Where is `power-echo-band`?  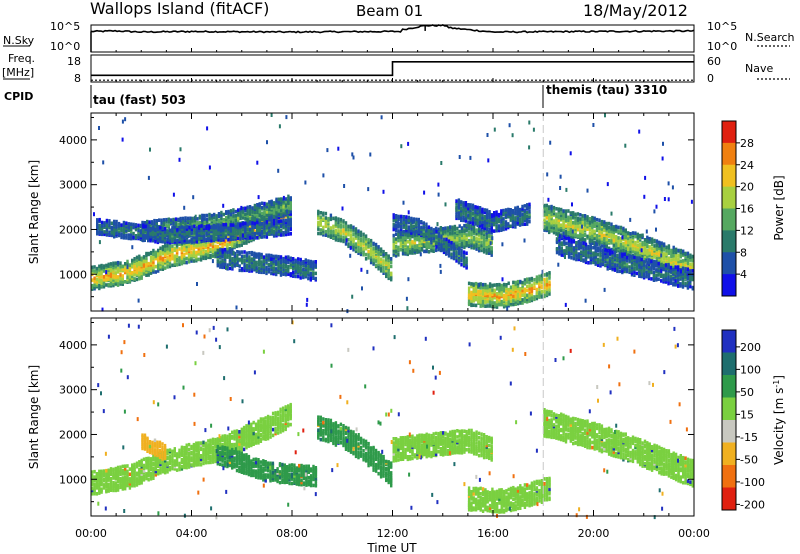 power-echo-band is located at coordinates (442, 240).